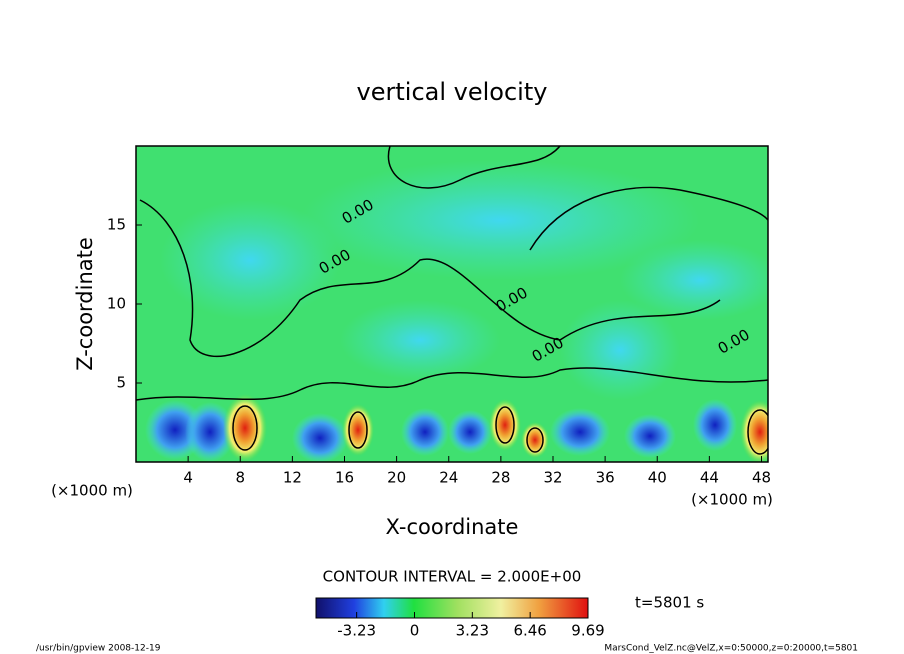  I want to click on y-tick-label: 5, so click(121, 383).